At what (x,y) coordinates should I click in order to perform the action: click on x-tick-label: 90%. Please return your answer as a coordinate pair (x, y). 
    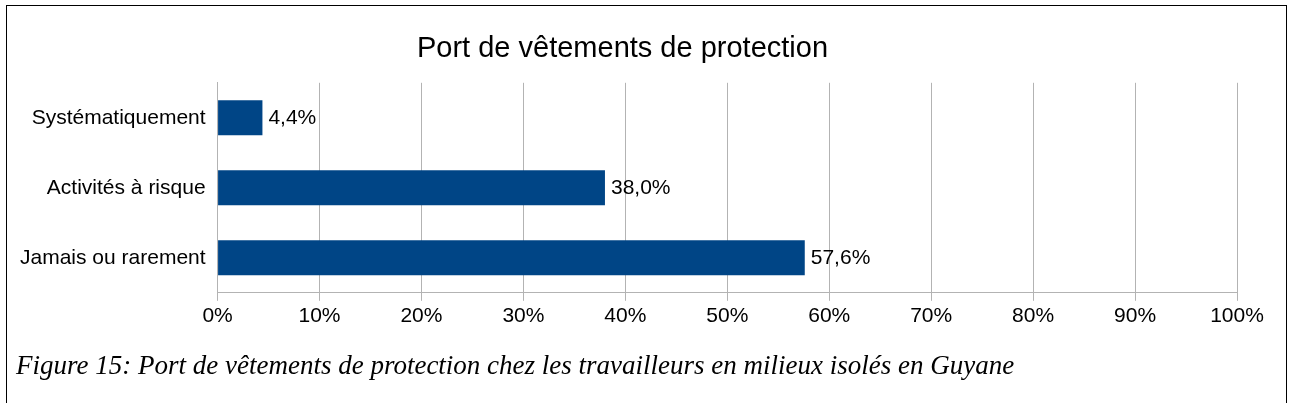
    Looking at the image, I should click on (1135, 315).